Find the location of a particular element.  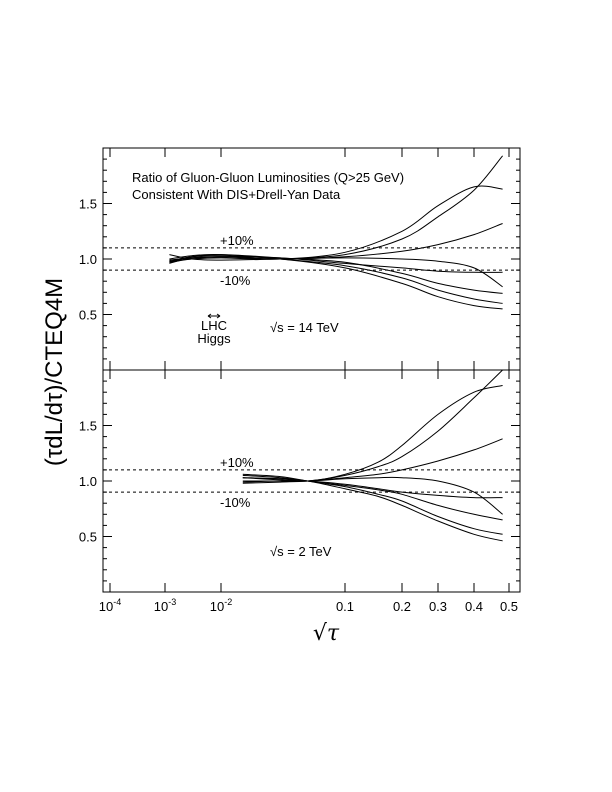

x-axis-label: √τ is located at coordinates (326, 633).